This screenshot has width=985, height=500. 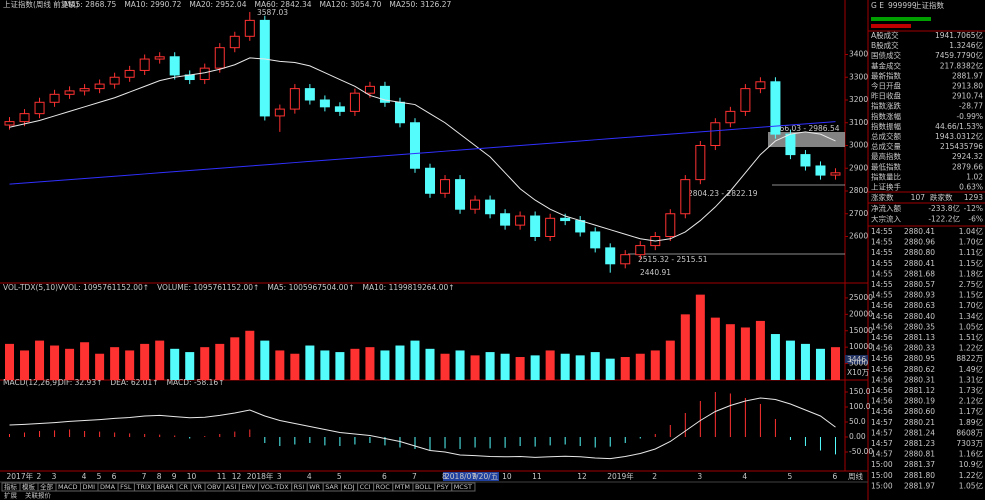 What do you see at coordinates (29, 486) in the screenshot?
I see `indicator-tab: 模板` at bounding box center [29, 486].